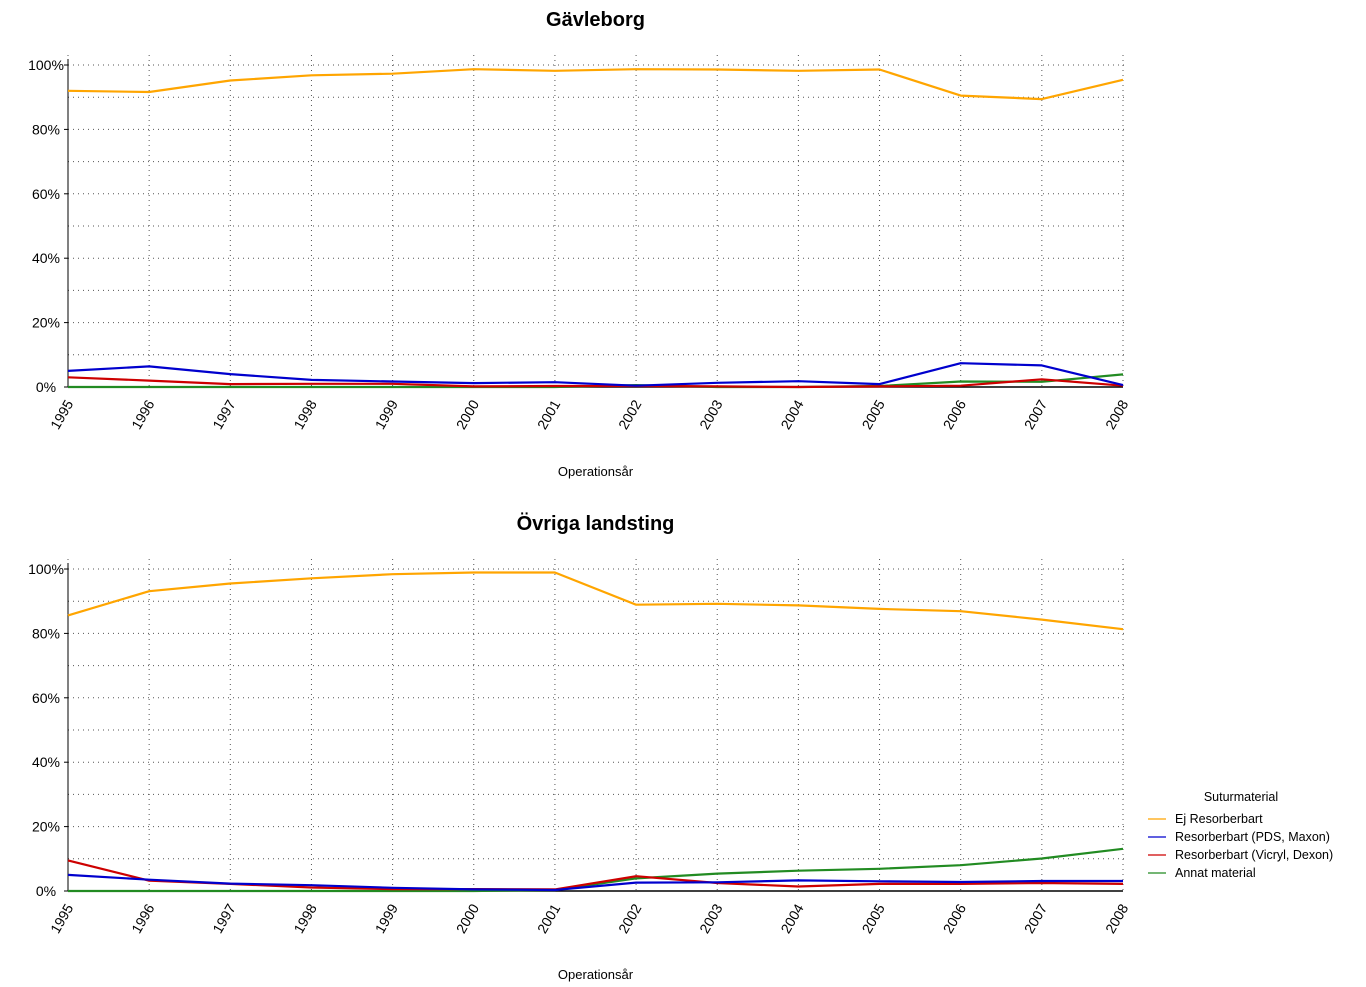 The width and height of the screenshot is (1366, 987). Describe the element at coordinates (596, 523) in the screenshot. I see `chart-title: Övriga landsting` at that location.